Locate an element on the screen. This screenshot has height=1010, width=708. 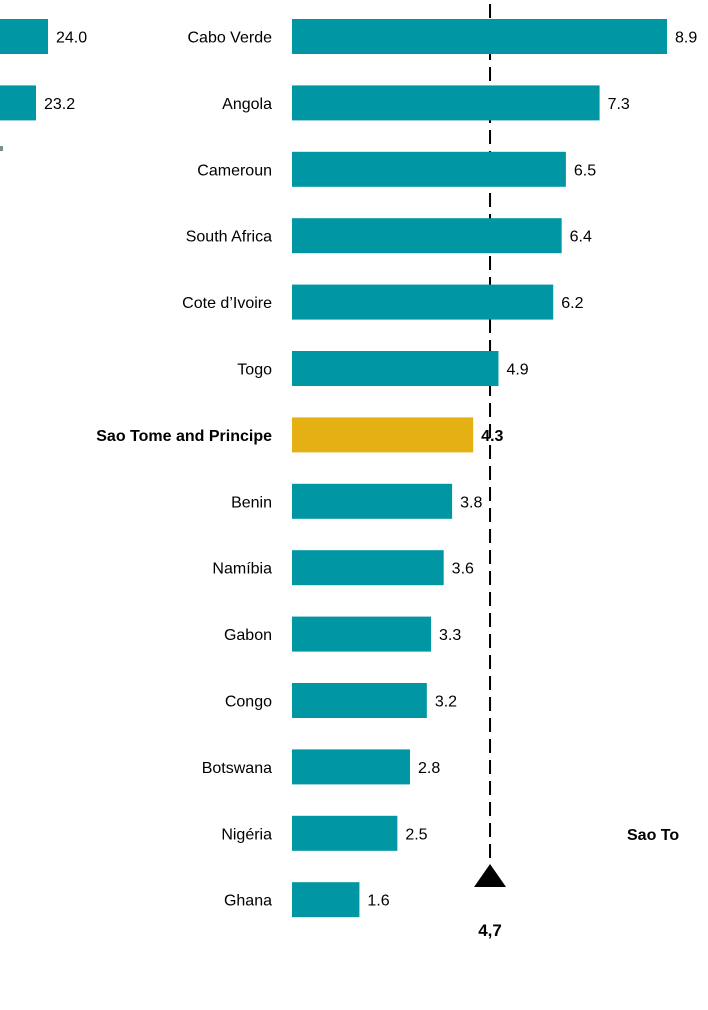
category-label: Angola is located at coordinates (247, 104).